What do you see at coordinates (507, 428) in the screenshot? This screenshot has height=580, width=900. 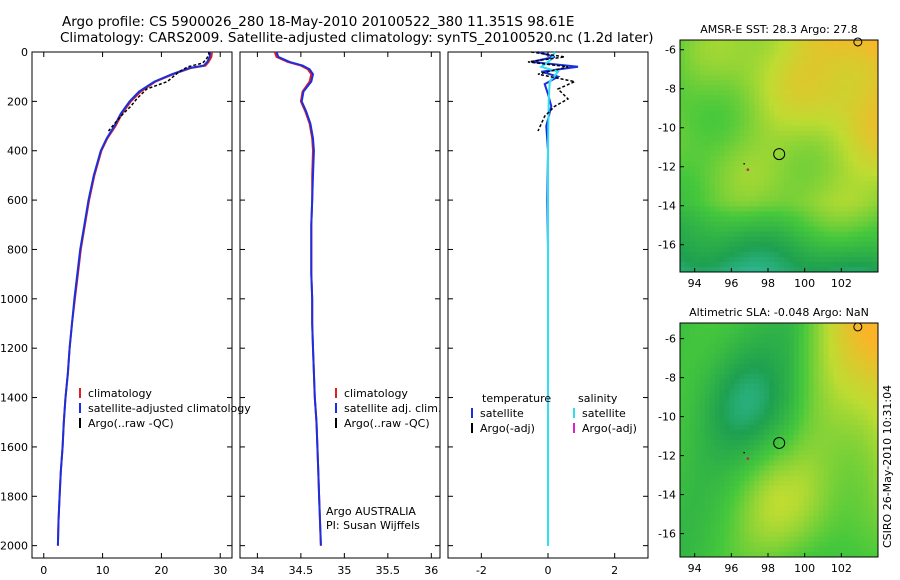 I see `diff-legend-label: Argo(-adj)` at bounding box center [507, 428].